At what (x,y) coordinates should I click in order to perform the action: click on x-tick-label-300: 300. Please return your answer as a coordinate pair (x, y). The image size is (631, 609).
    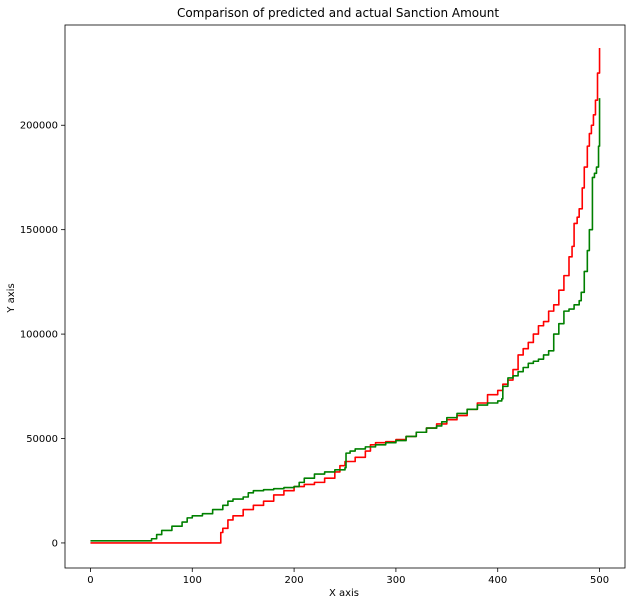
    Looking at the image, I should click on (395, 580).